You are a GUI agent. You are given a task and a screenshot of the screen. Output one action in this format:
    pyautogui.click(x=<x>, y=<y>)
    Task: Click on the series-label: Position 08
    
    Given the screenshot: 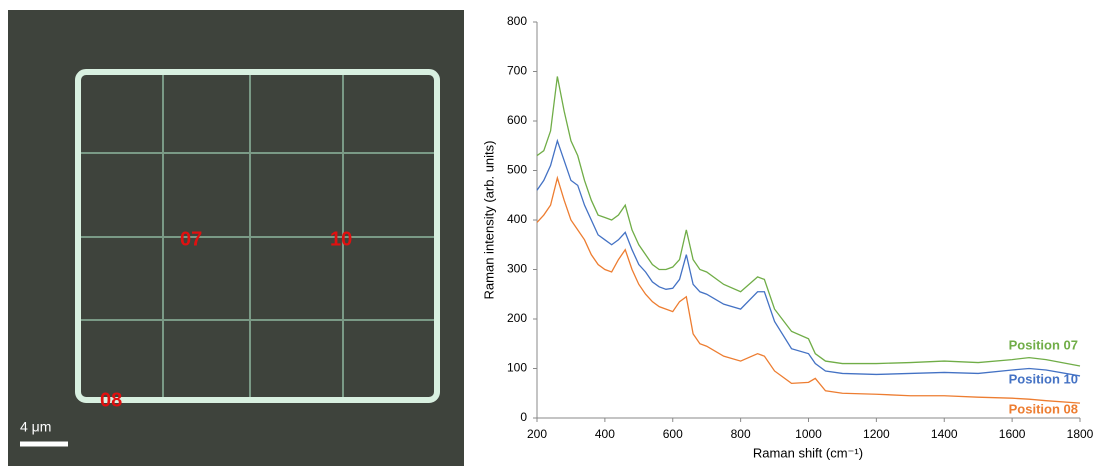 What is the action you would take?
    pyautogui.click(x=1043, y=409)
    